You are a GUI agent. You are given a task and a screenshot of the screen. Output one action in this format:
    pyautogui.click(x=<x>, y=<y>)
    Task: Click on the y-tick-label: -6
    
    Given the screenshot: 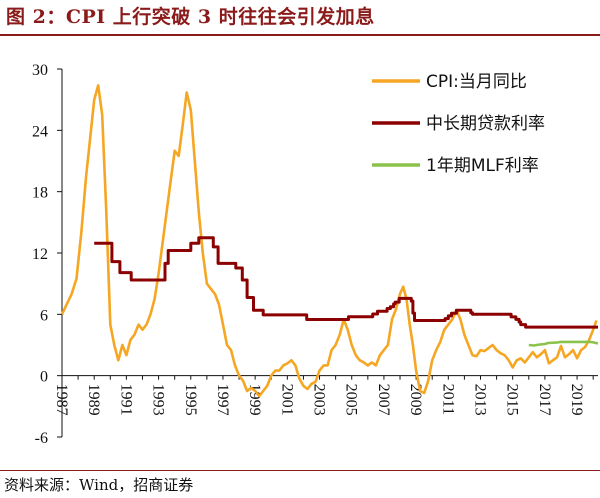 What is the action you would take?
    pyautogui.click(x=41, y=438)
    